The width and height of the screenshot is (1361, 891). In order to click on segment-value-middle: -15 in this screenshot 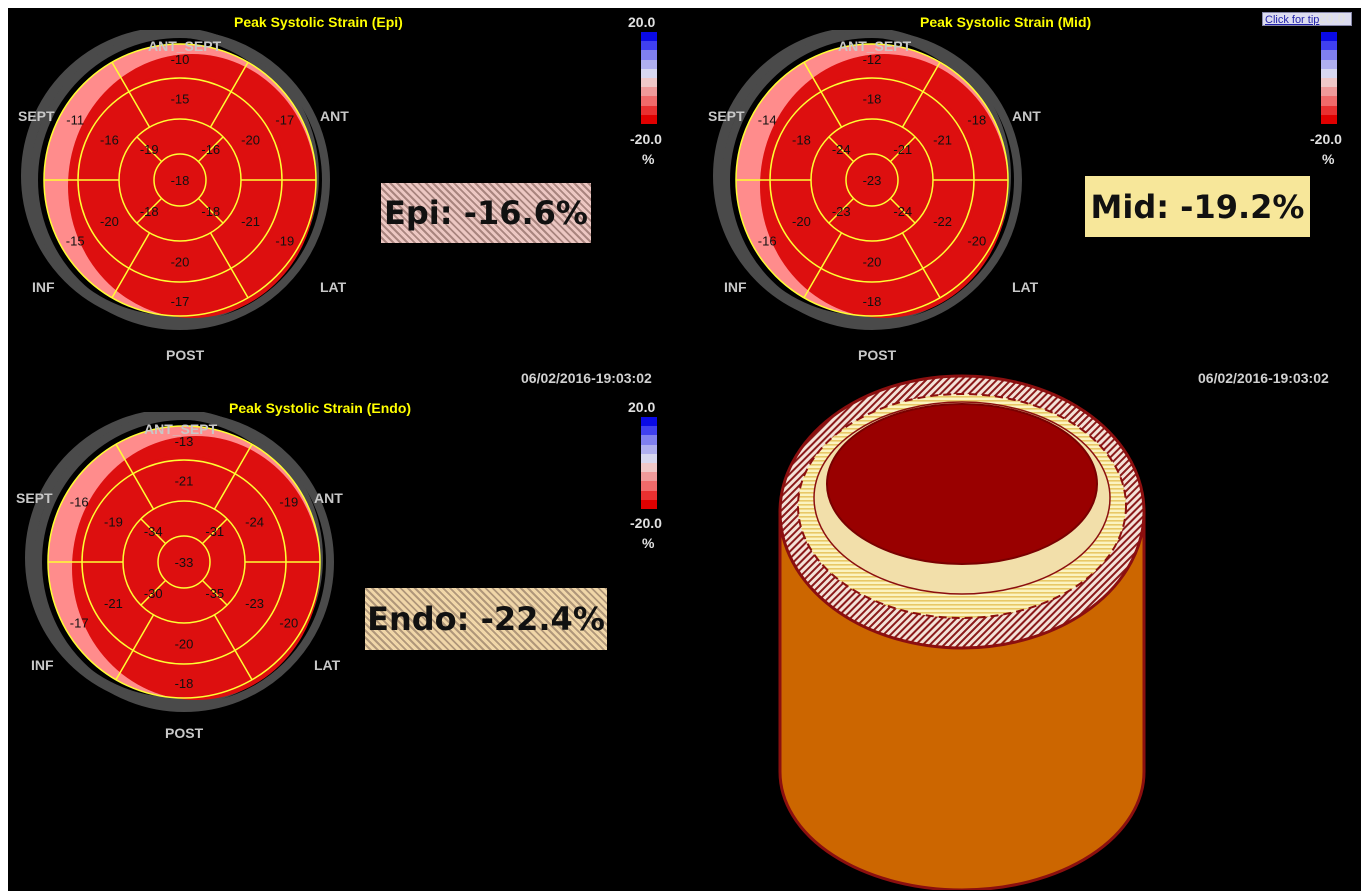, I will do `click(180, 99)`.